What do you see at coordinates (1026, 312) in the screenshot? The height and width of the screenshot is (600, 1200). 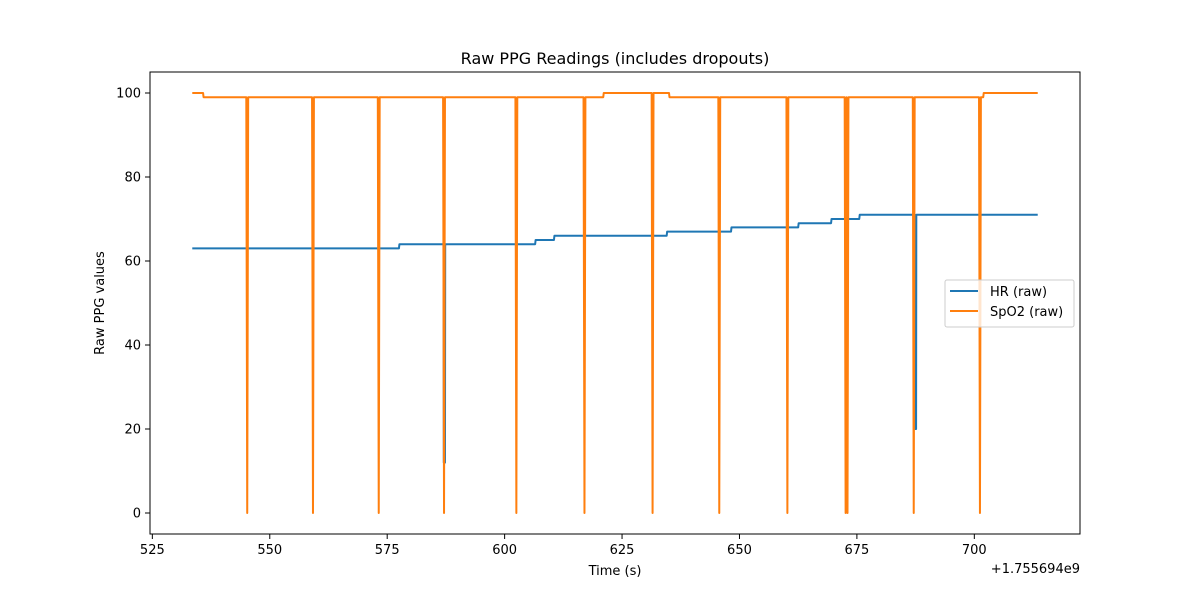 I see `legend-label: SpO2 (raw)` at bounding box center [1026, 312].